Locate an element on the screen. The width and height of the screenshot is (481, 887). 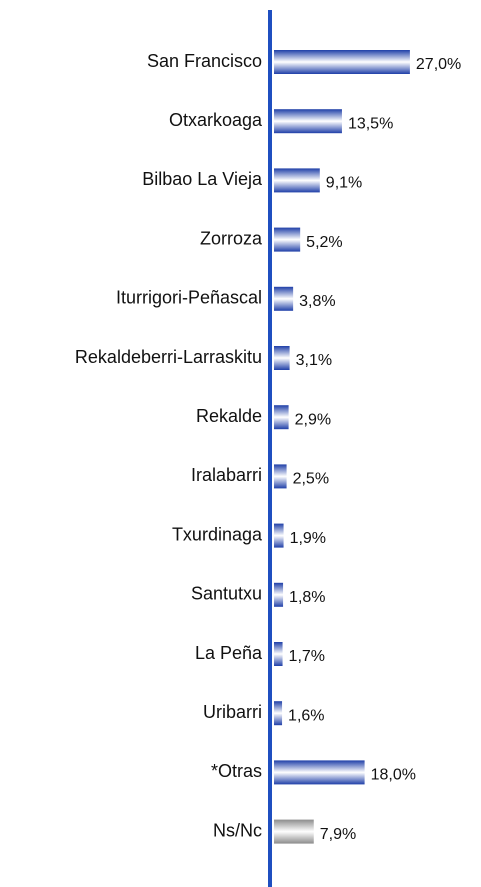
value-label: 1,9% is located at coordinates (308, 538).